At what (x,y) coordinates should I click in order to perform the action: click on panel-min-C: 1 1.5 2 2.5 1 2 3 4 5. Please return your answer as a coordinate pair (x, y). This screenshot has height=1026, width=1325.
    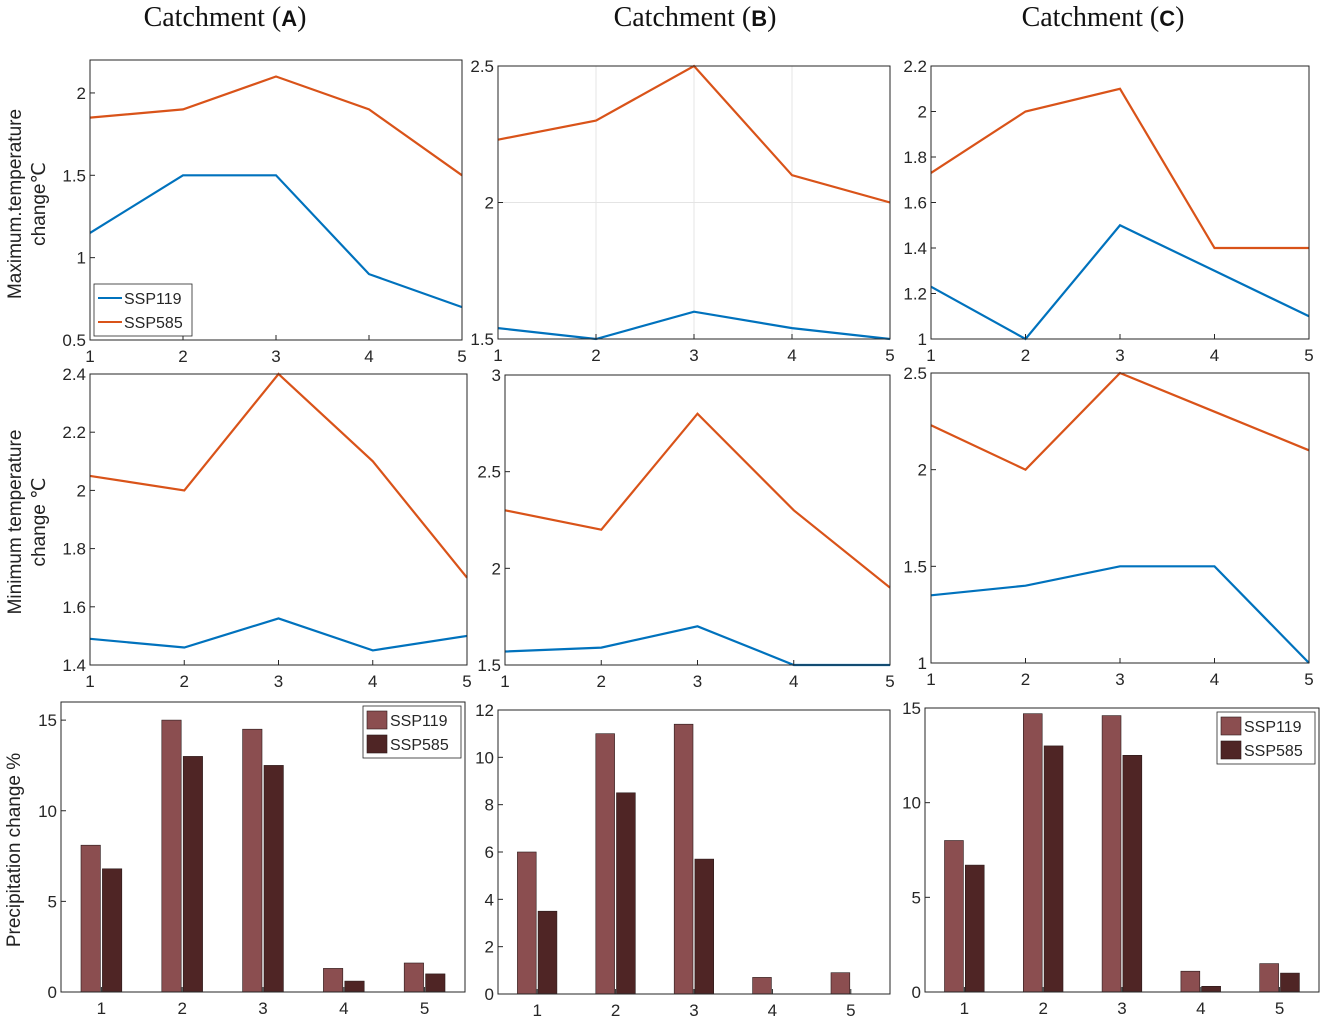
    Looking at the image, I should click on (1108, 526).